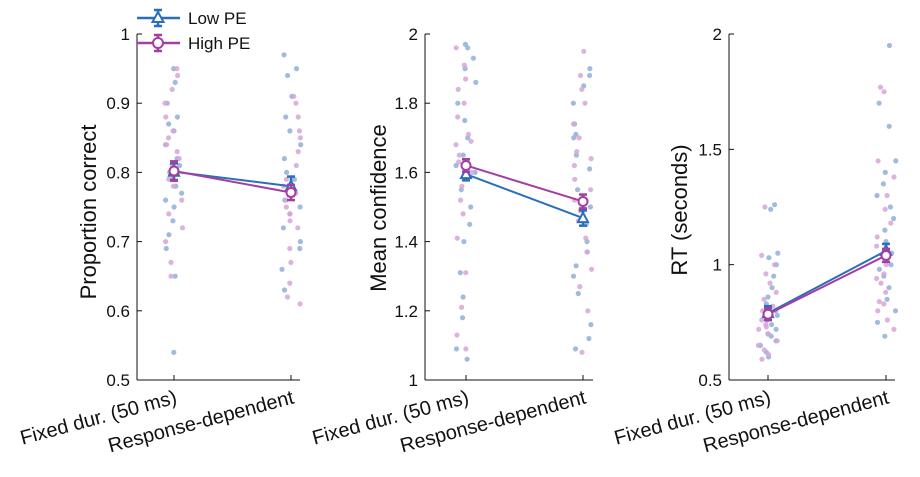  I want to click on y-tick-label-1-8: 1.8, so click(406, 103).